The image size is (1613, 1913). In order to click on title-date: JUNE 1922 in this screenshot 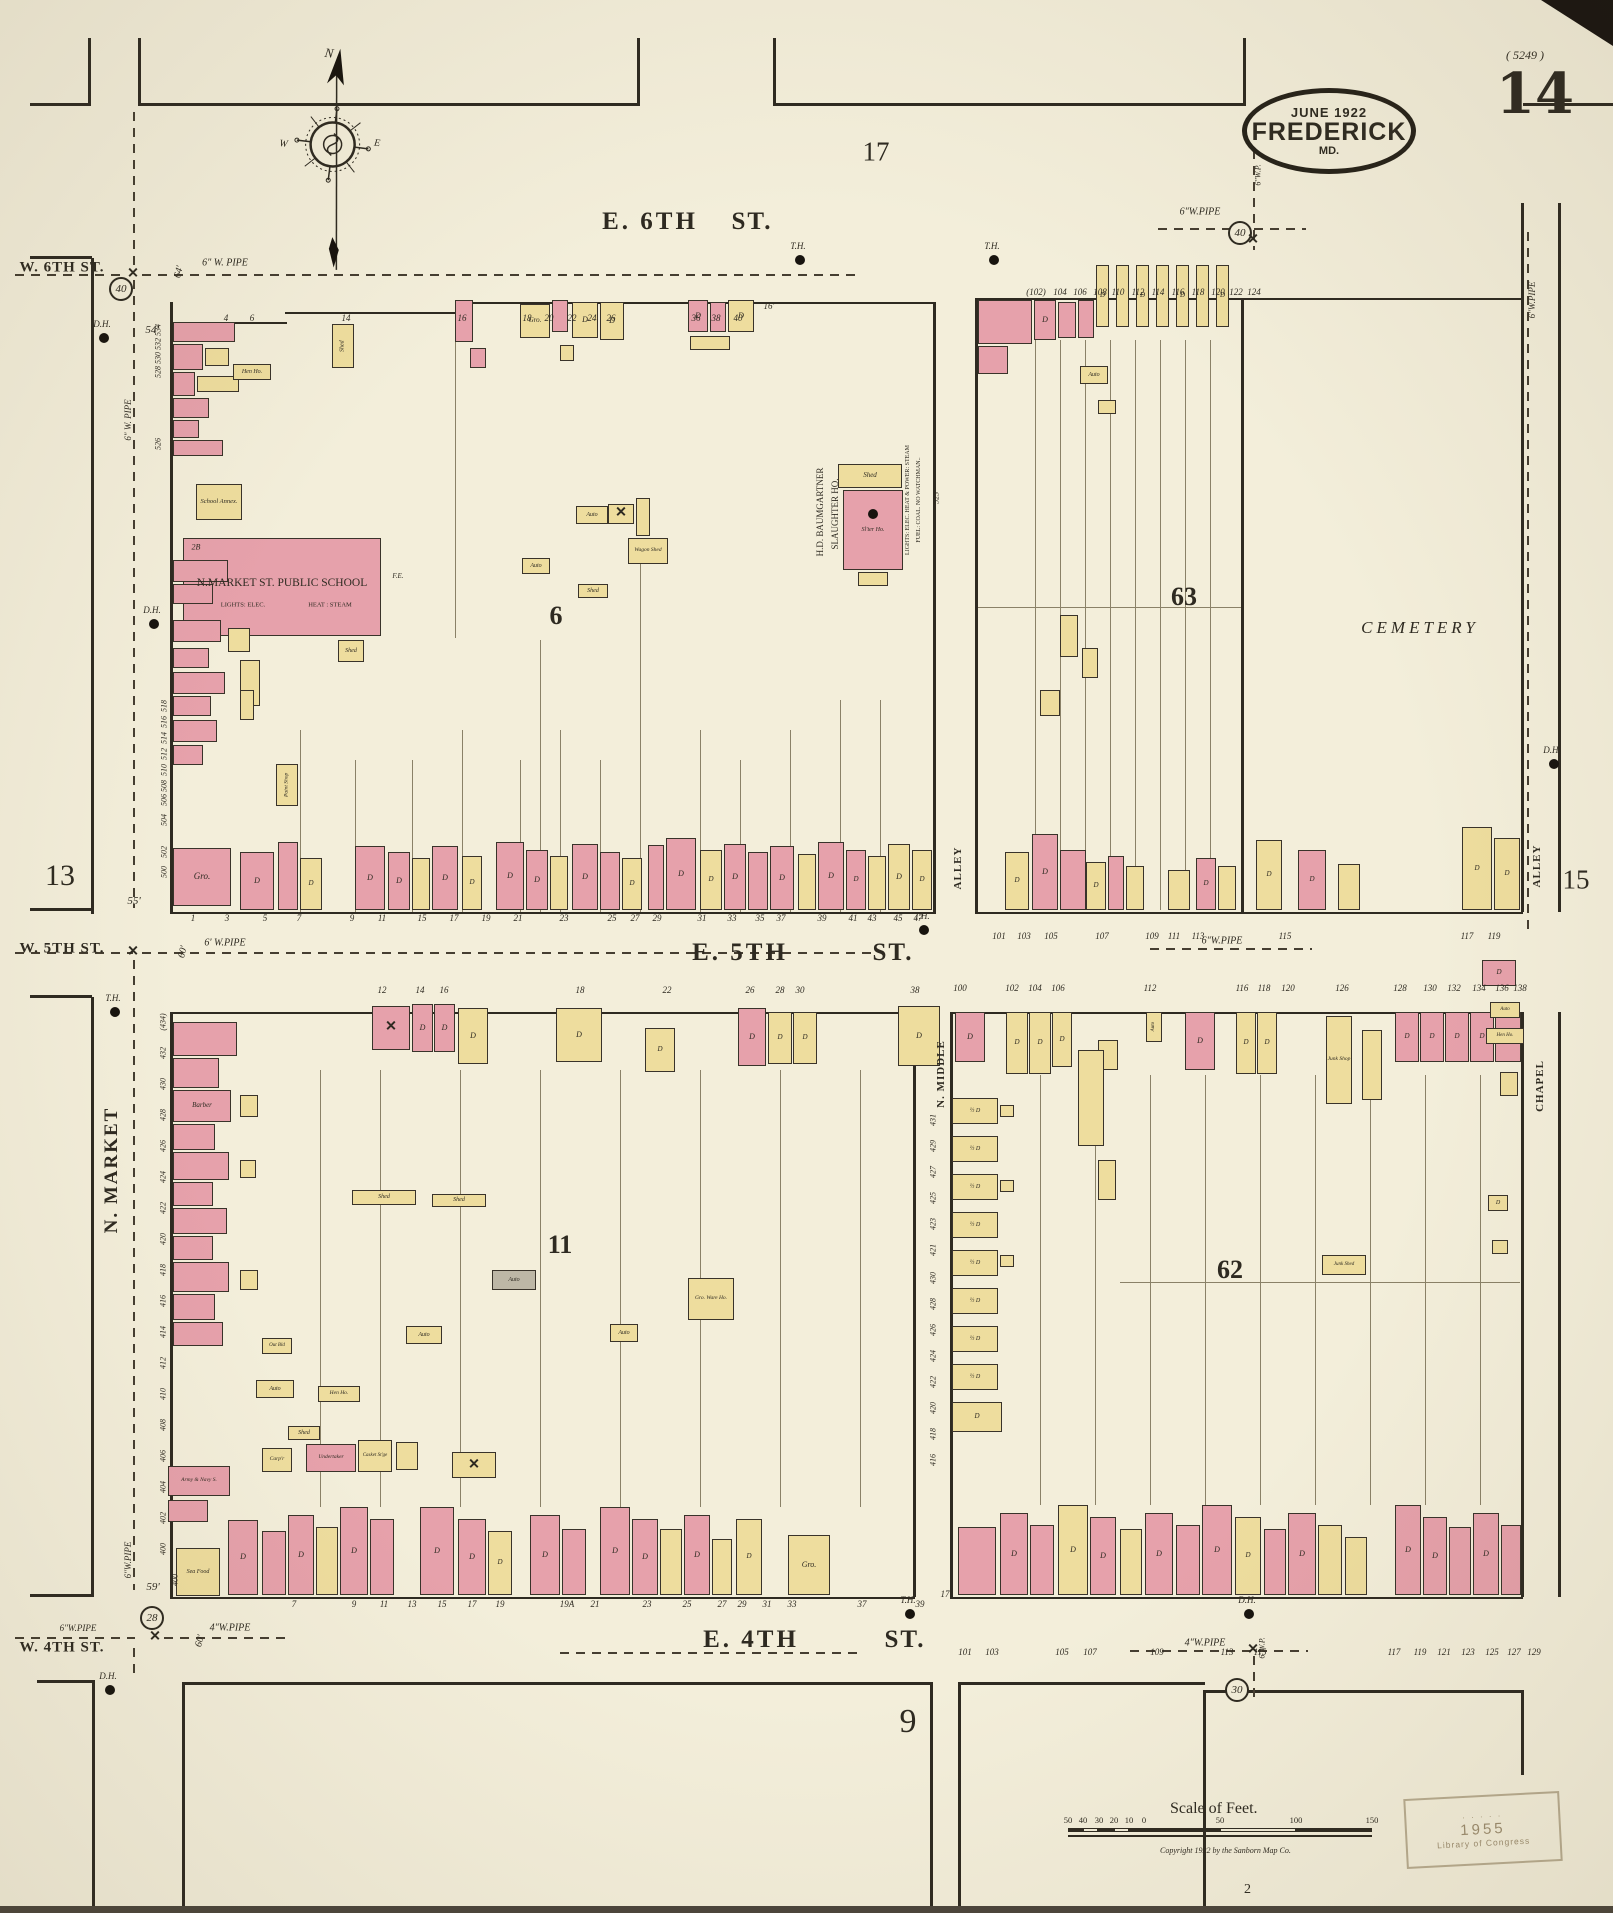, I will do `click(1329, 112)`.